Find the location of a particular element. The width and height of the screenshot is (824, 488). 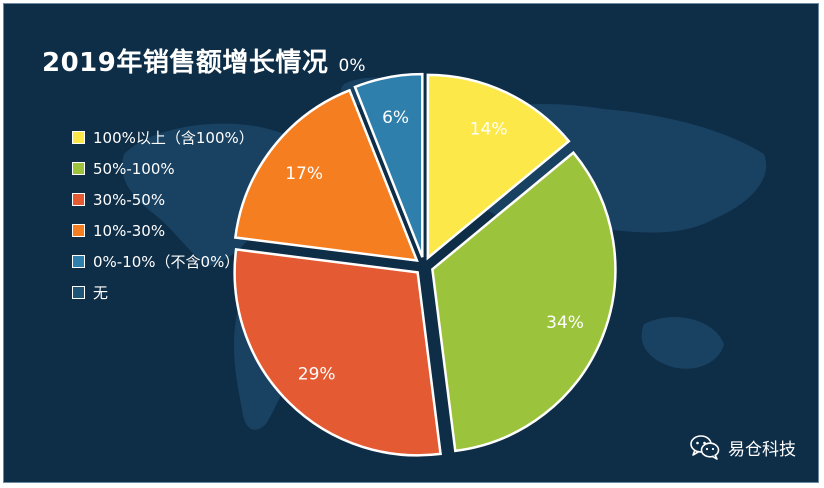

data-label: 0% is located at coordinates (352, 66).